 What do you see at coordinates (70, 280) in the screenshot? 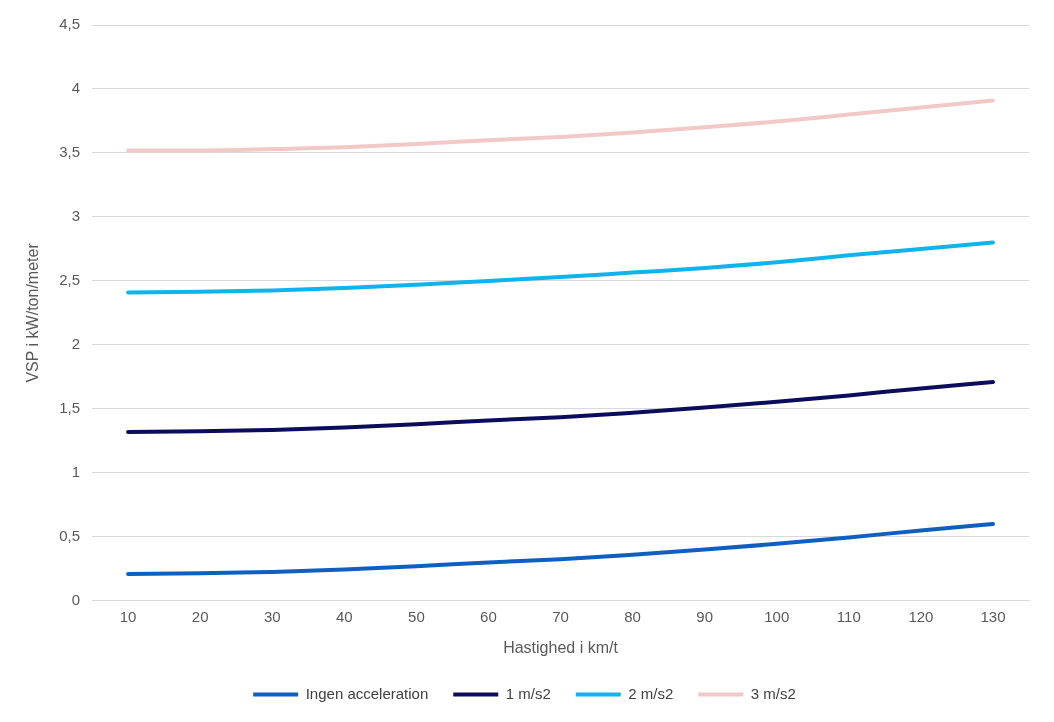
I see `y-tick-label: 2,5` at bounding box center [70, 280].